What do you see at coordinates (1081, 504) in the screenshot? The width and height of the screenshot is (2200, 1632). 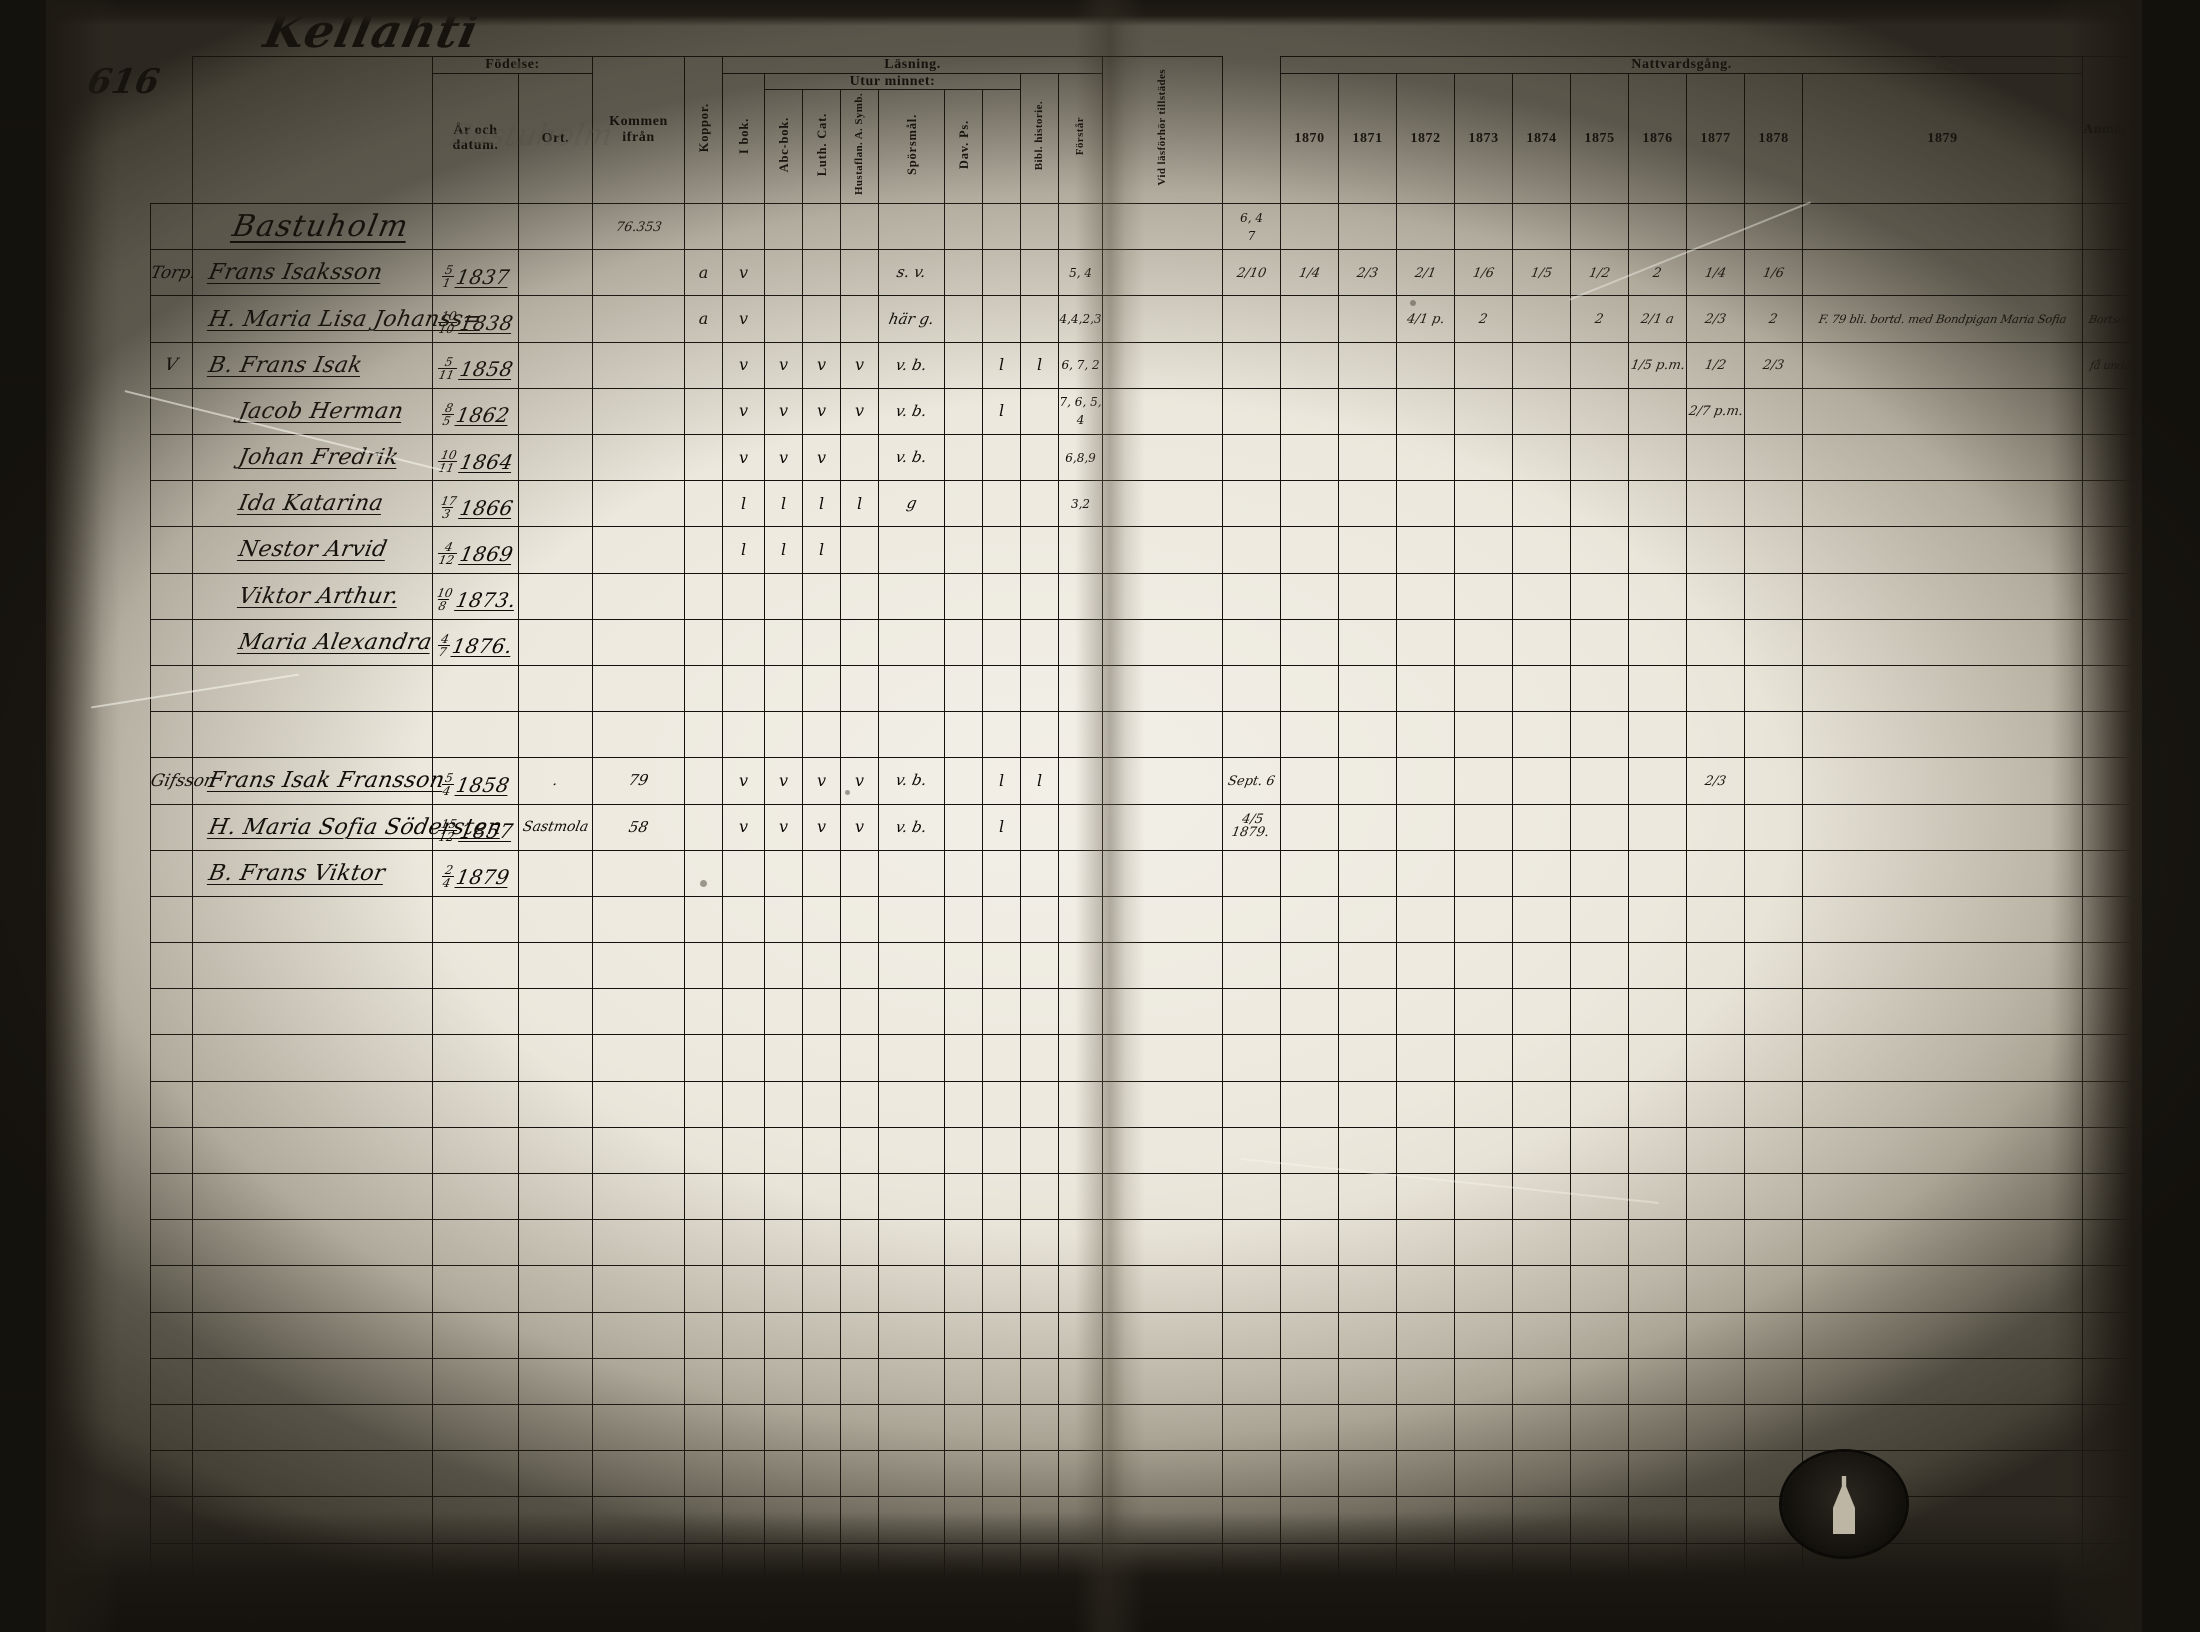 I see `row-attendance-cell: 3,2` at bounding box center [1081, 504].